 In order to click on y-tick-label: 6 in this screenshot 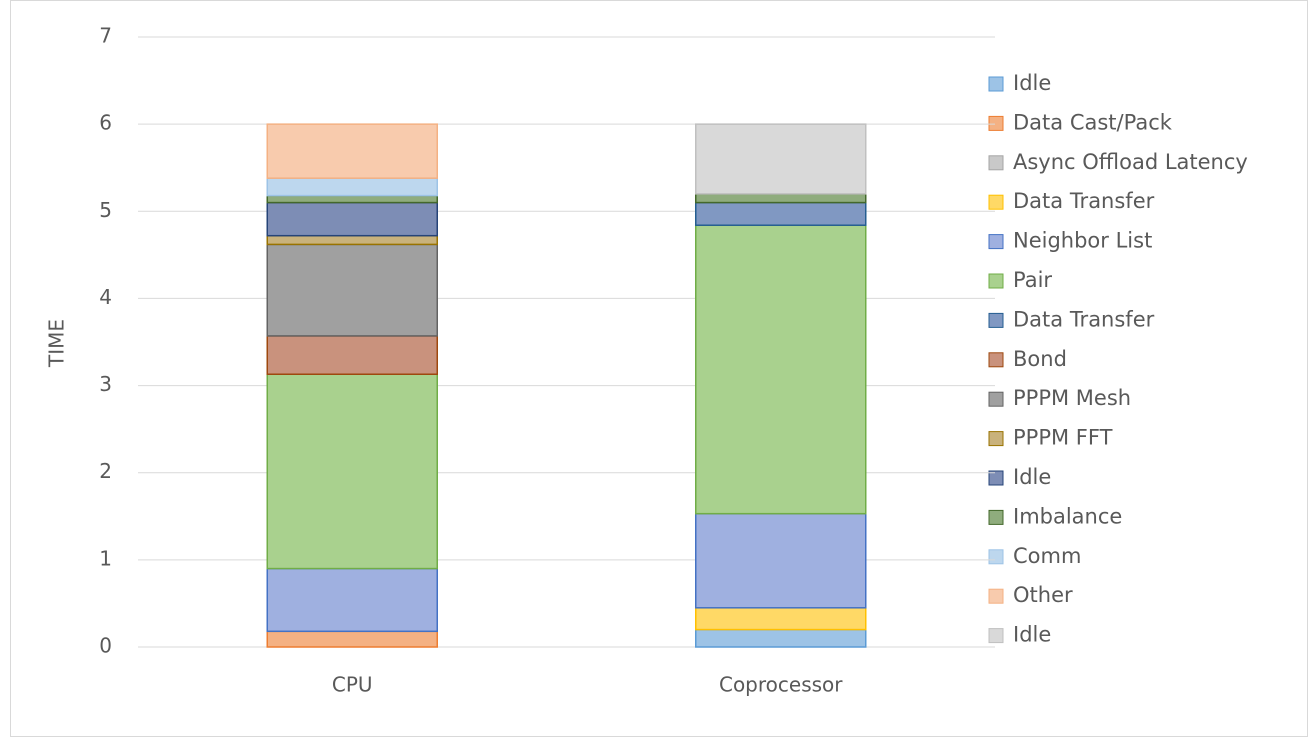, I will do `click(105, 123)`.